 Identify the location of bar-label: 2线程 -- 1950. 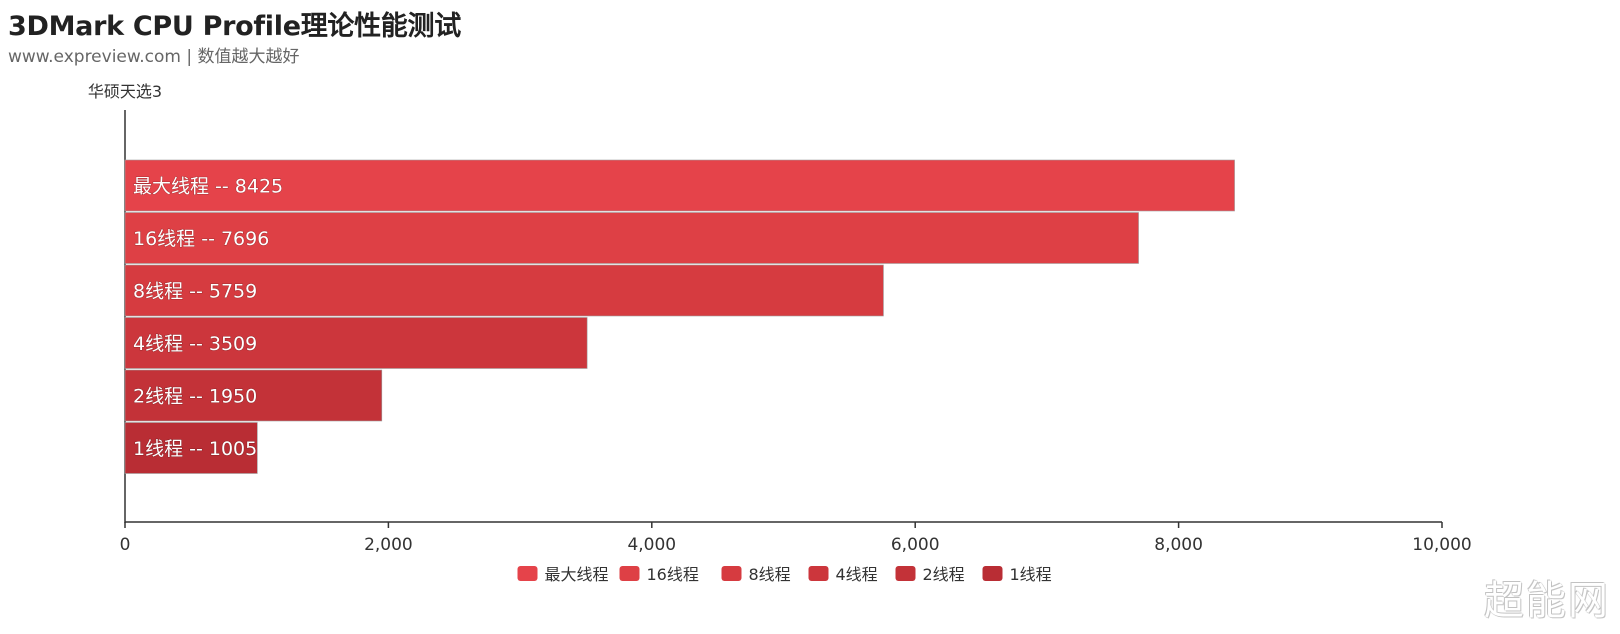
(195, 397).